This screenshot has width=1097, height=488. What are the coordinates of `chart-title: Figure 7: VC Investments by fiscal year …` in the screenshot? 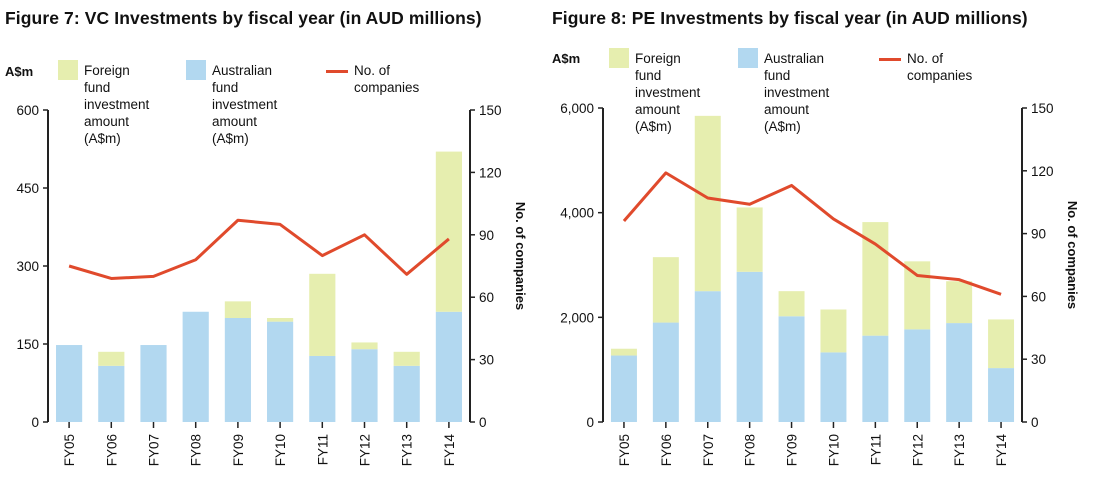 It's located at (243, 18).